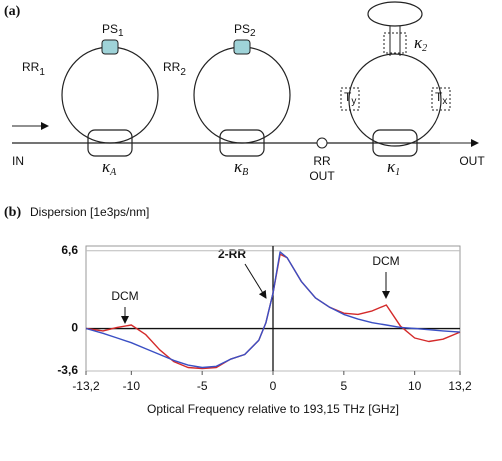 The image size is (502, 461). What do you see at coordinates (86, 386) in the screenshot?
I see `x-tick-label: -13,2` at bounding box center [86, 386].